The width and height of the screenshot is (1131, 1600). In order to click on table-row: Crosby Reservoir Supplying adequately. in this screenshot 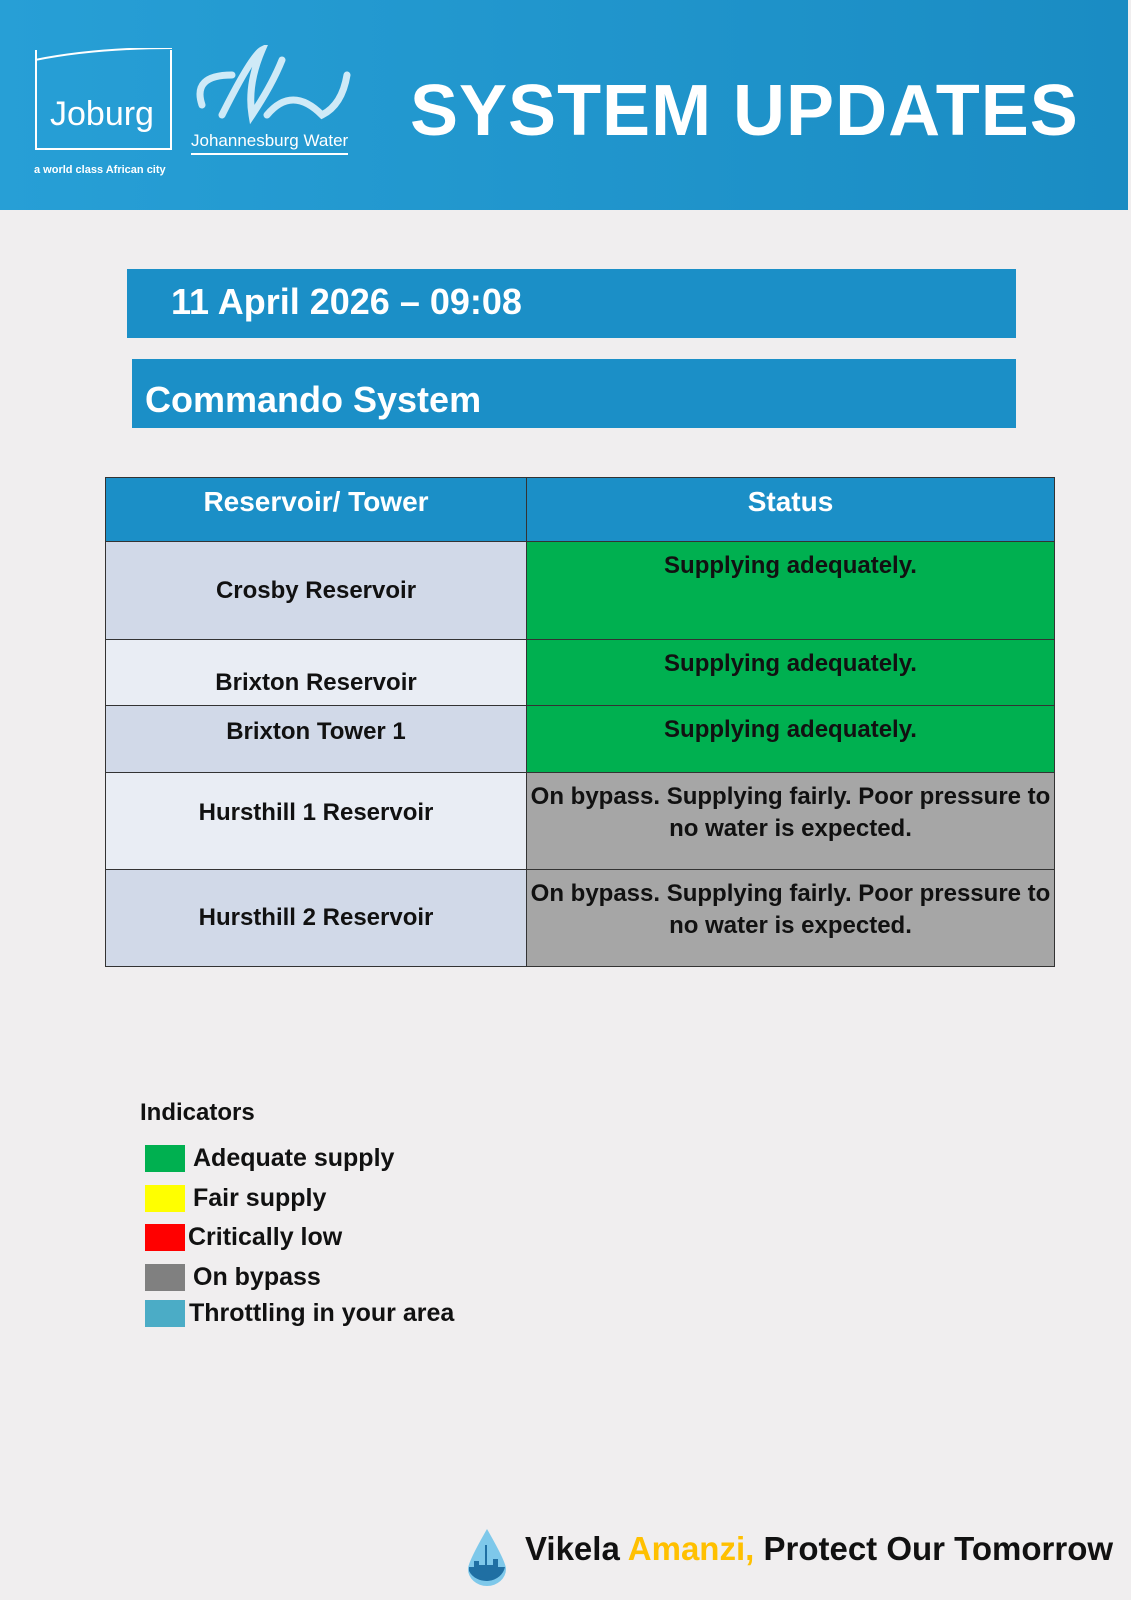, I will do `click(580, 590)`.